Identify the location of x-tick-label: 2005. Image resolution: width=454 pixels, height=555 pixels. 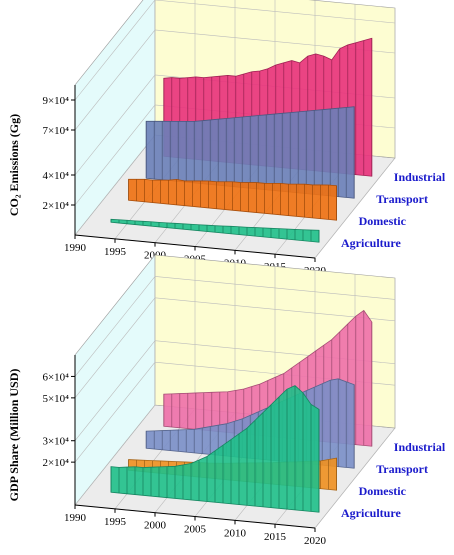
(195, 530).